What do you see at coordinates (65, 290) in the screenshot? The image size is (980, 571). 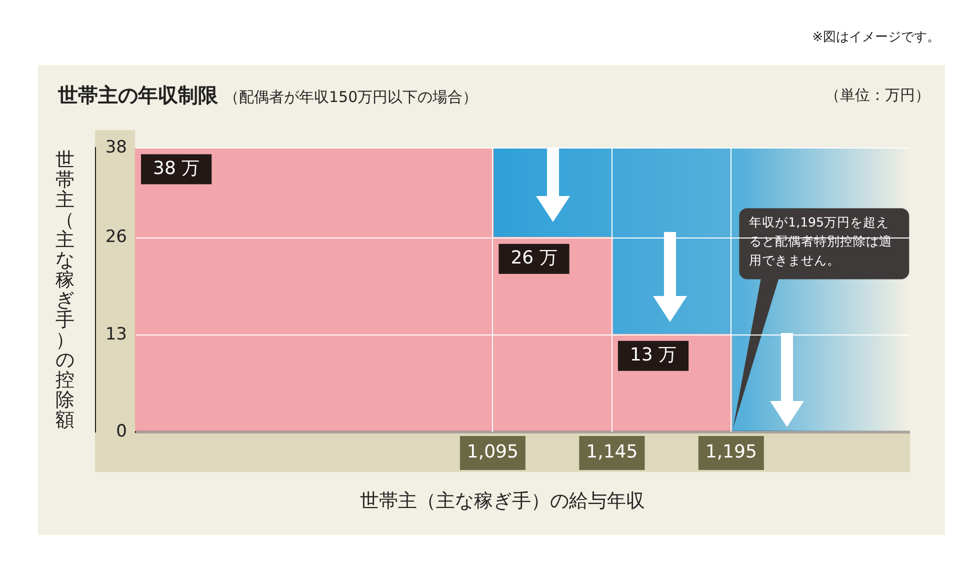 I see `text: 世帯主（主な稼ぎ手）の控除額` at bounding box center [65, 290].